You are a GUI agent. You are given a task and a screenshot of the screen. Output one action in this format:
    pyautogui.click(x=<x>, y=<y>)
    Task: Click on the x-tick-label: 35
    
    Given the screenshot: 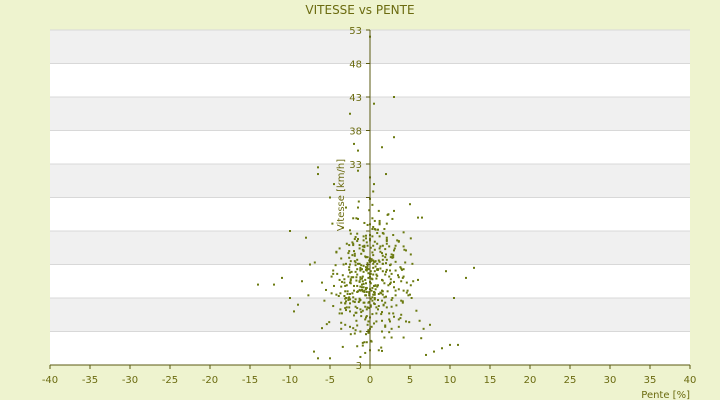 What is the action you would take?
    pyautogui.click(x=650, y=380)
    